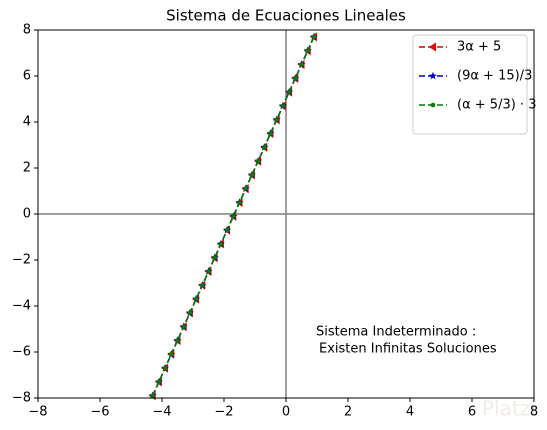 The height and width of the screenshot is (430, 547). Describe the element at coordinates (27, 76) in the screenshot. I see `y-tick-label: 6` at that location.